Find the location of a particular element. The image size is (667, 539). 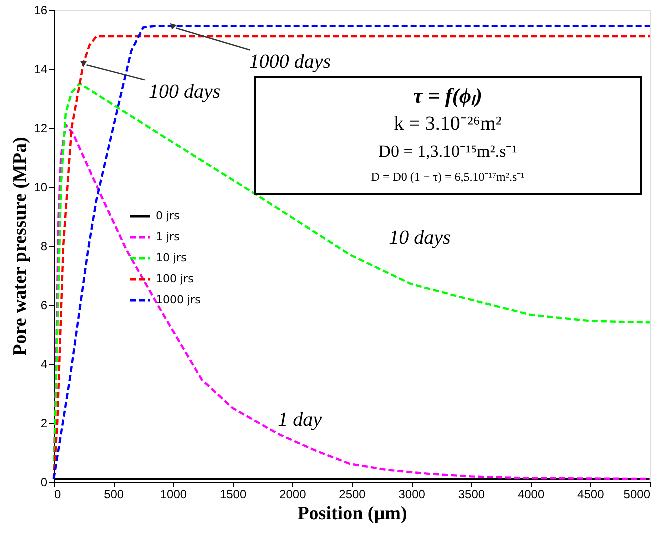

annotation: k = 3.10⁻²⁶m² is located at coordinates (448, 124).